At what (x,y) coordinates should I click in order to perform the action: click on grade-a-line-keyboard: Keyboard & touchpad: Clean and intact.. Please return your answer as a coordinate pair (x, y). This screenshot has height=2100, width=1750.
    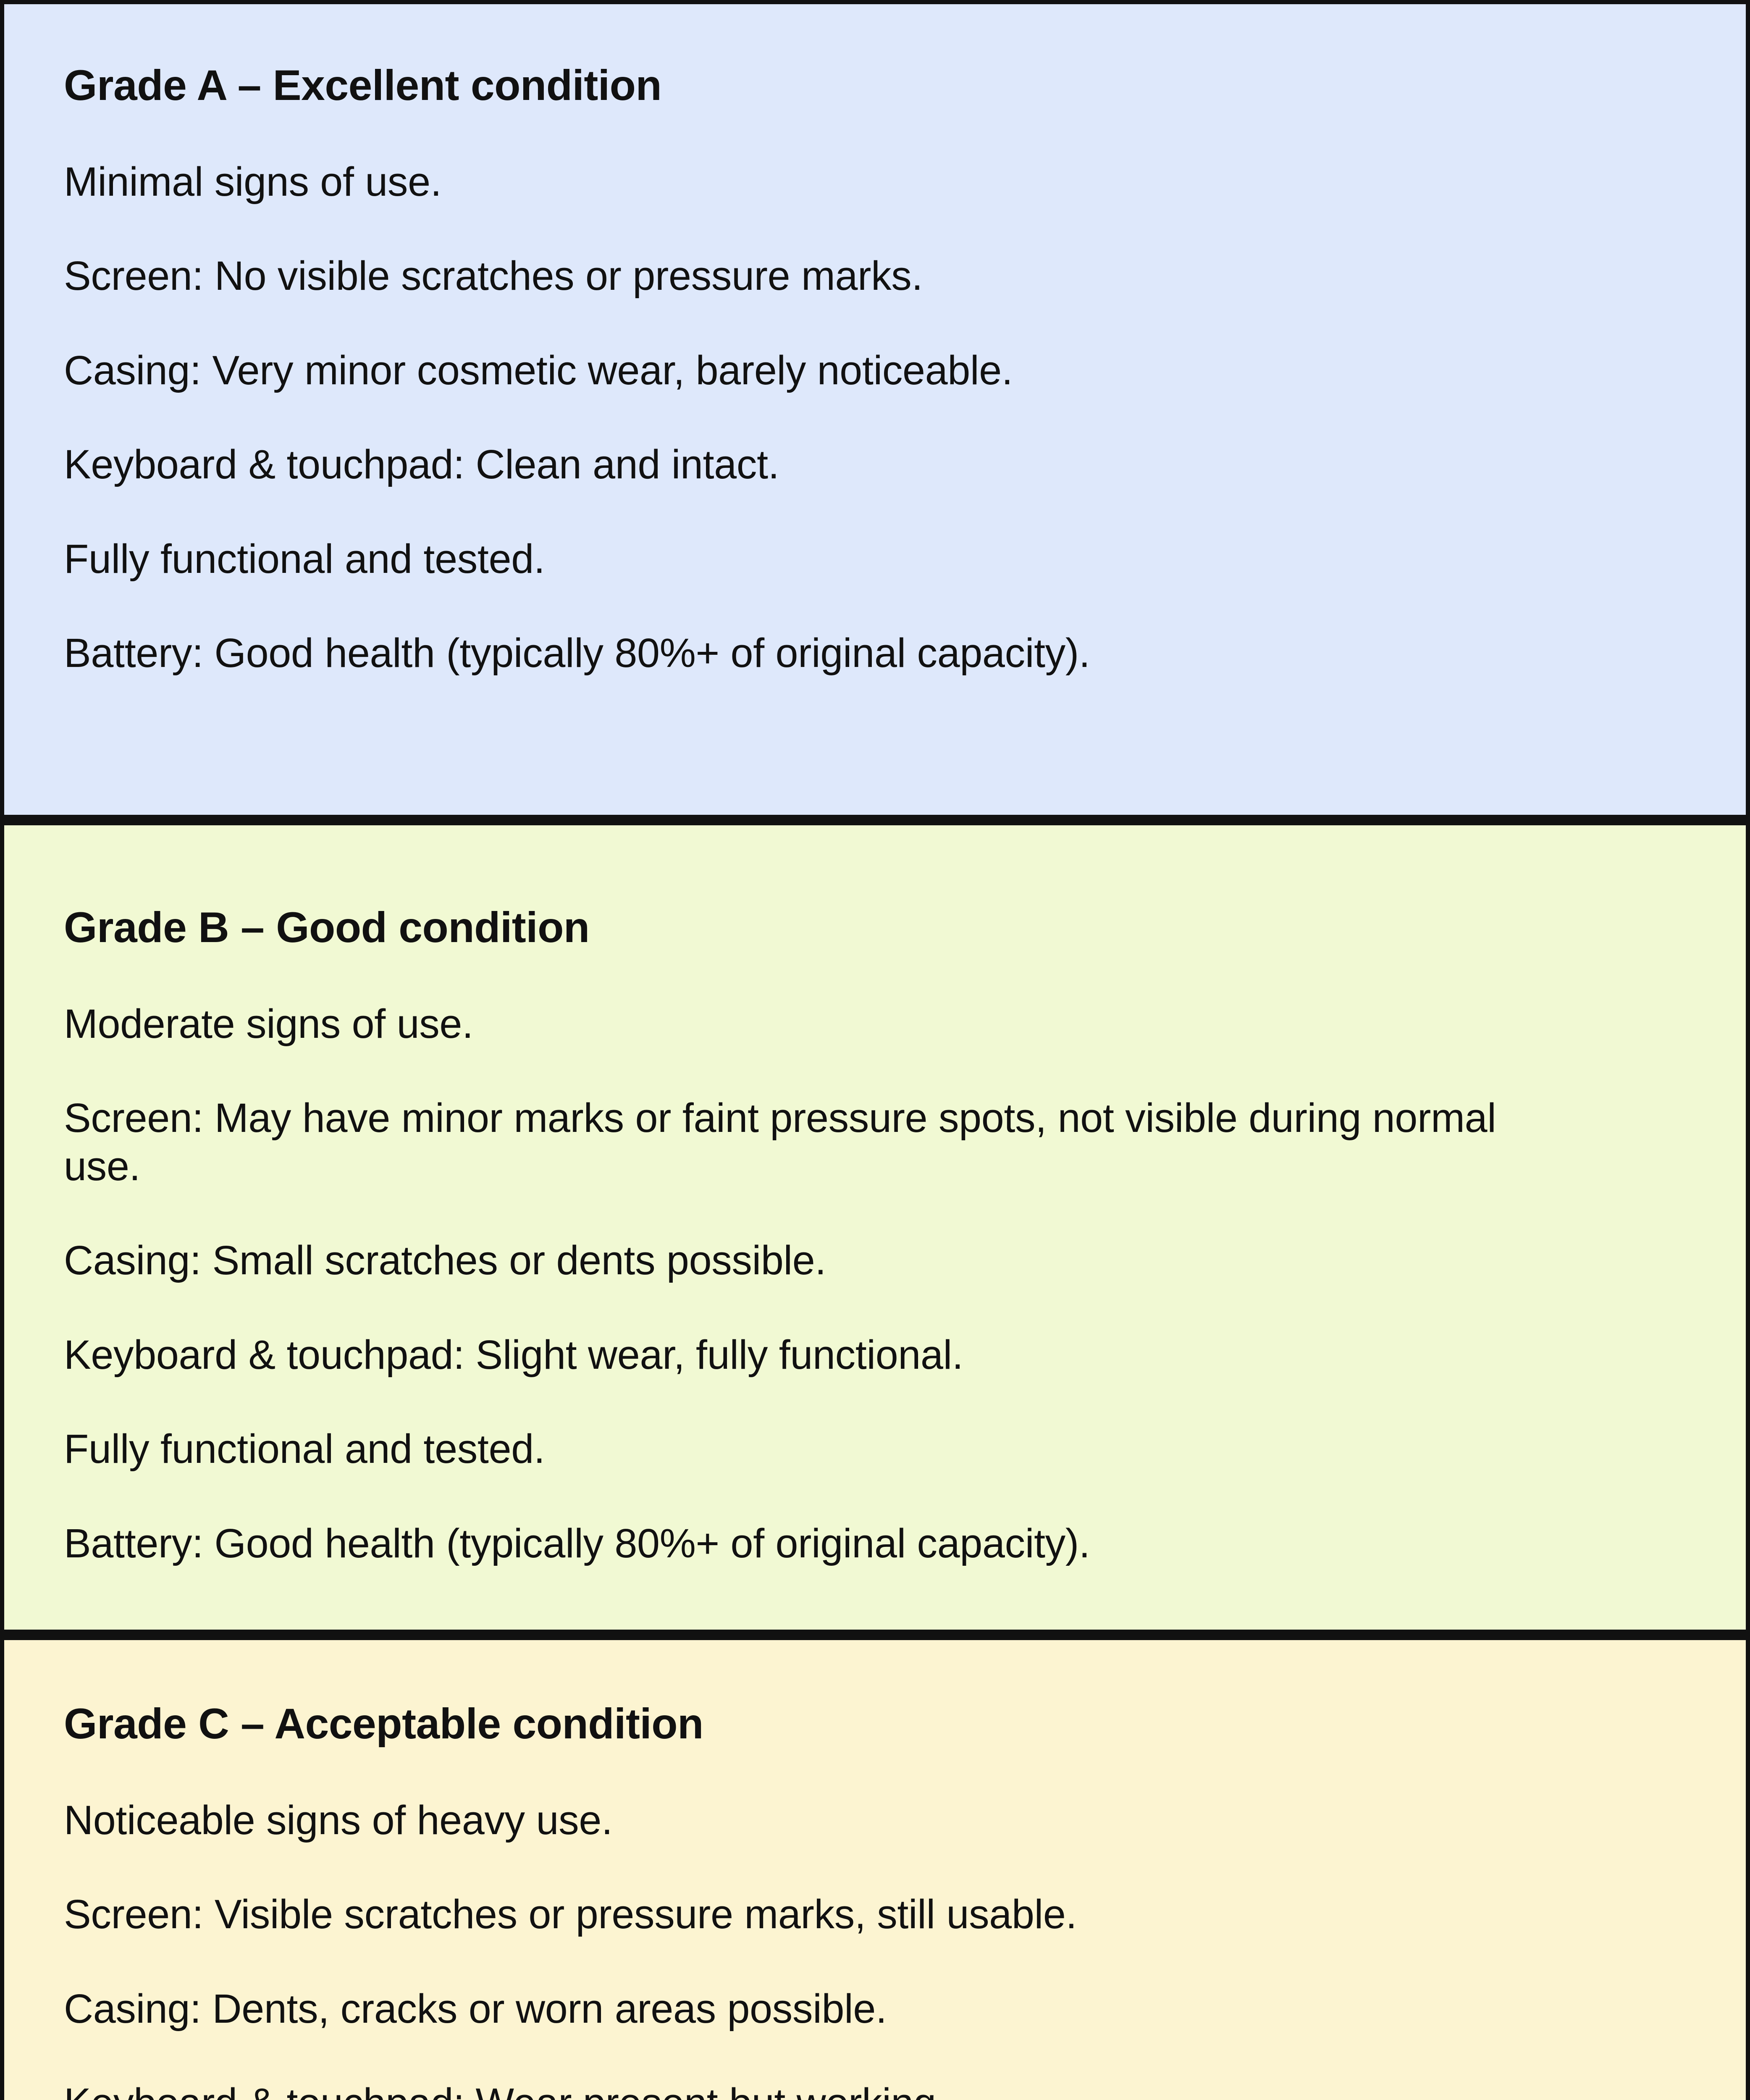
    Looking at the image, I should click on (421, 464).